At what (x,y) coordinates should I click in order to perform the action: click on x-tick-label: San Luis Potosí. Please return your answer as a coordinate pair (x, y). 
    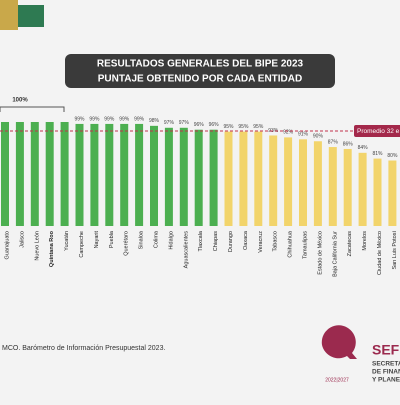
    Looking at the image, I should click on (395, 250).